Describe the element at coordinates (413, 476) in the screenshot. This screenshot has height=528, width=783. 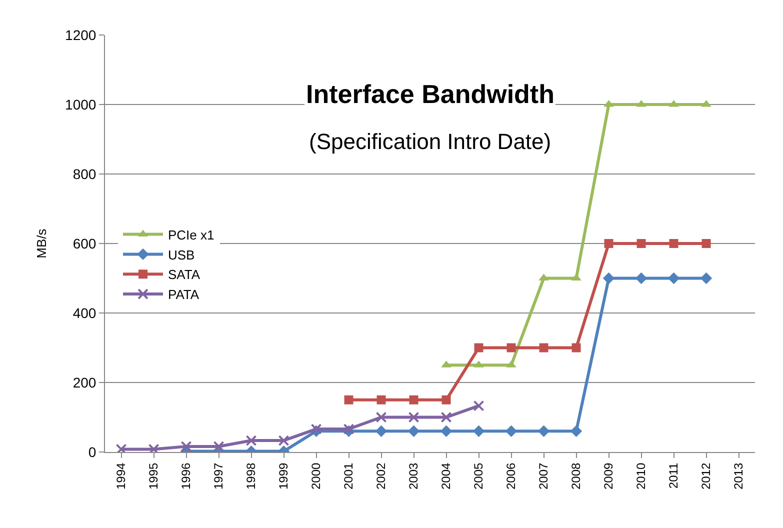
I see `x-tick-label: 2003` at that location.